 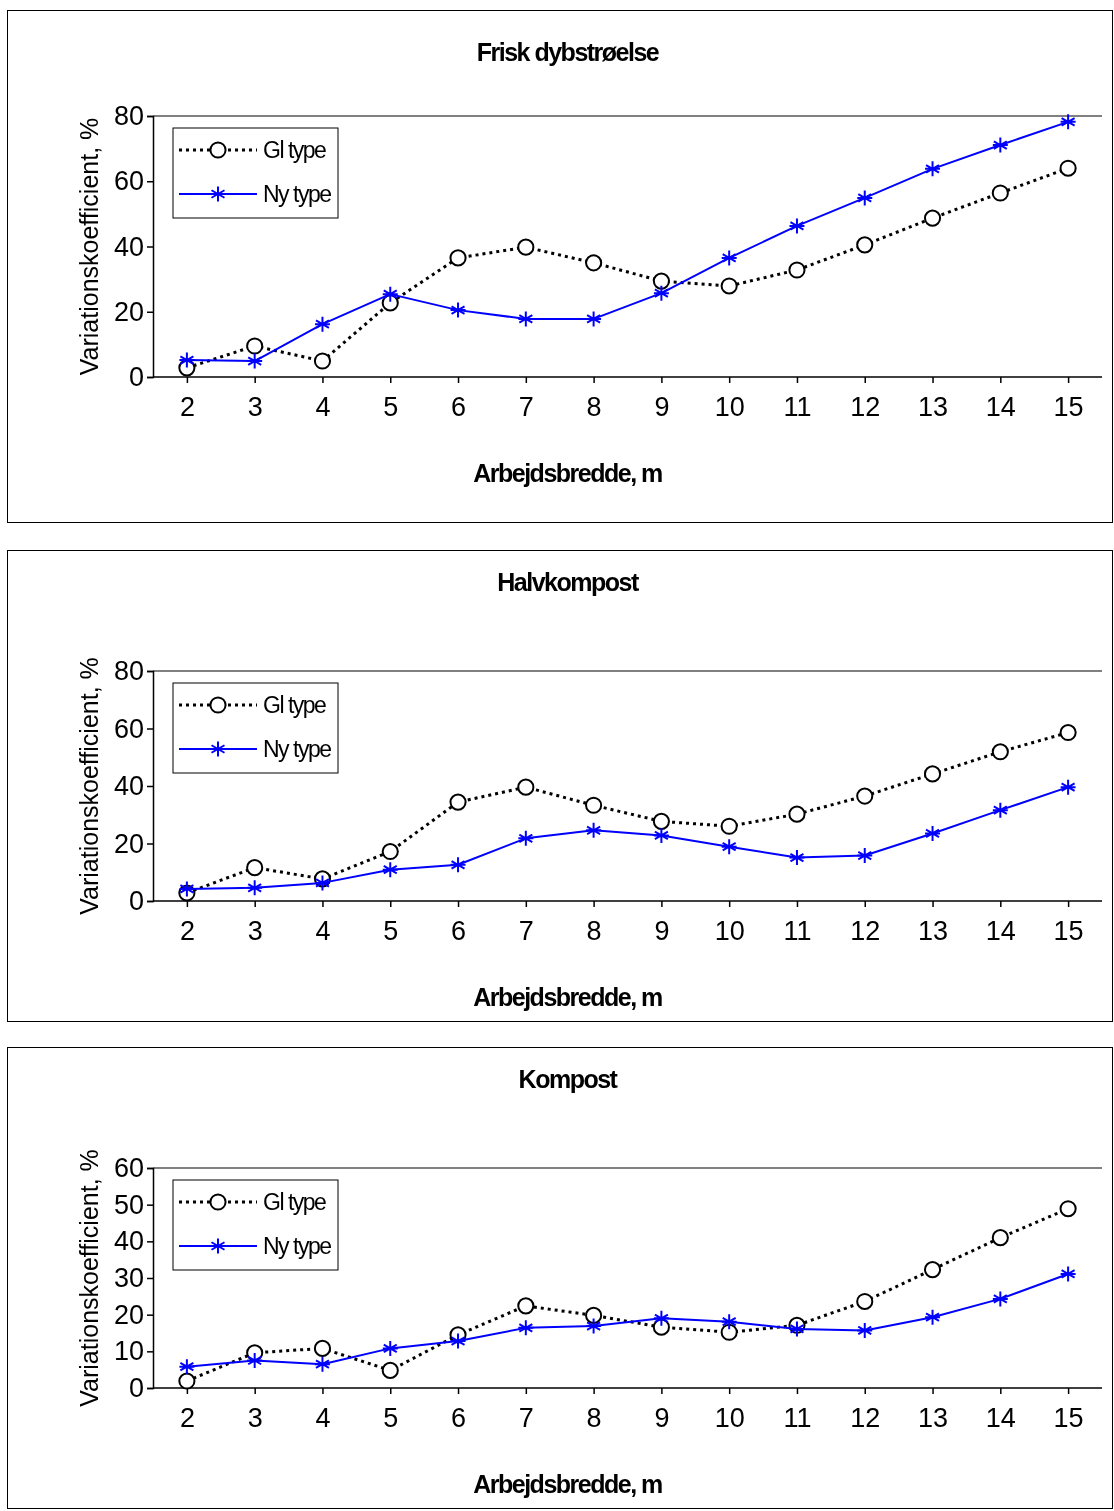 What do you see at coordinates (128, 116) in the screenshot?
I see `y-tick-label: 80` at bounding box center [128, 116].